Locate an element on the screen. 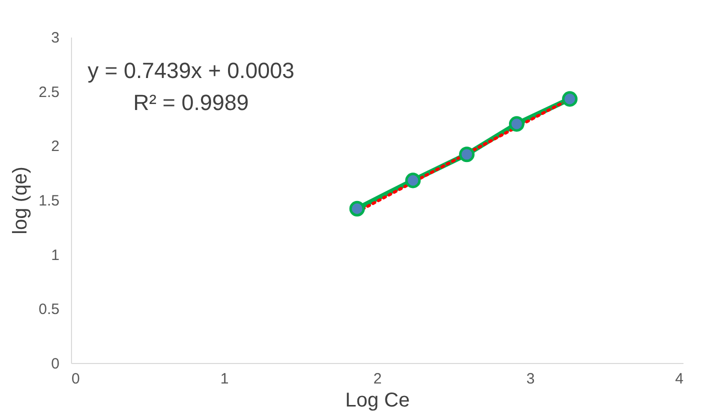 This screenshot has width=703, height=418. x-tick-label: 4 is located at coordinates (679, 379).